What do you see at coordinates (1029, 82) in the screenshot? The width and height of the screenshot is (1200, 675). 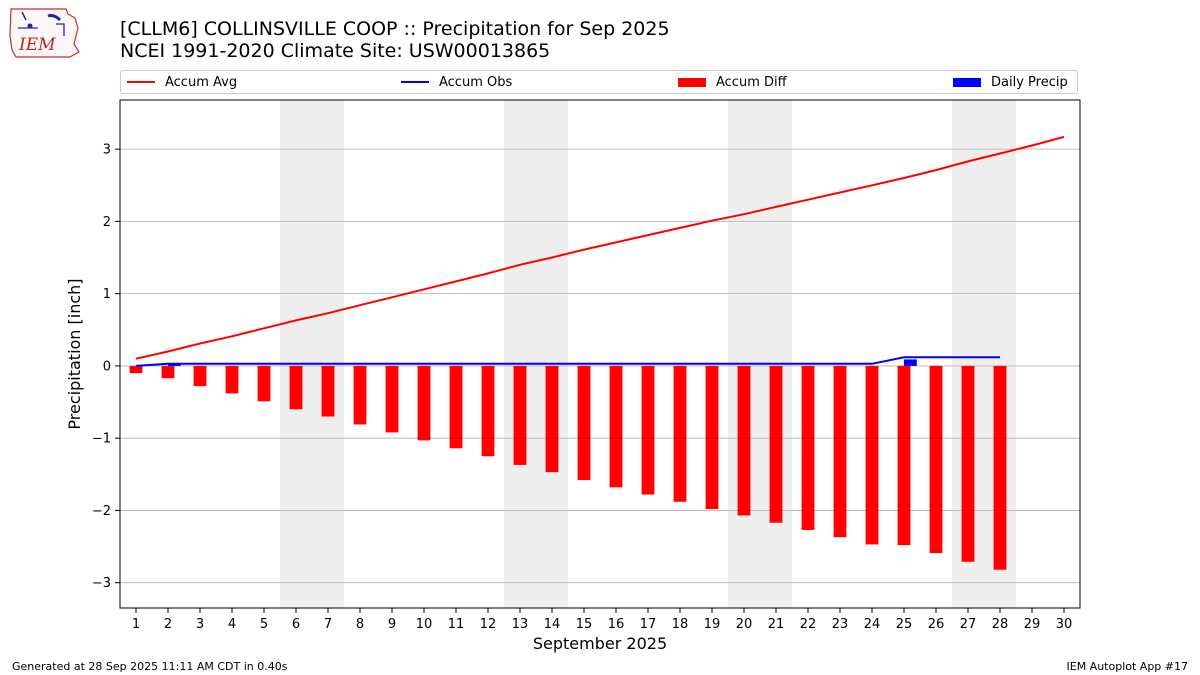 I see `legend-label-daily-precip: Daily Precip` at bounding box center [1029, 82].